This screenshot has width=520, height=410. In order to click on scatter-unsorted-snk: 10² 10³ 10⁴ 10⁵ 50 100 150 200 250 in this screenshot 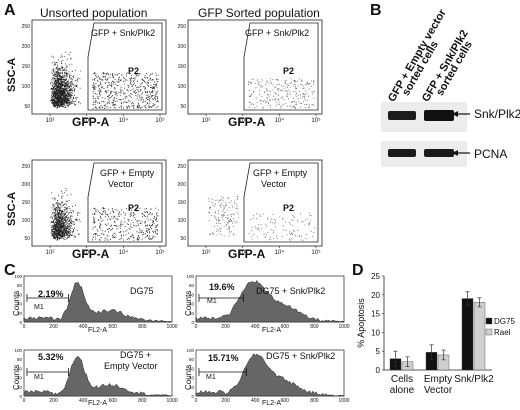, I will do `click(94, 71)`.